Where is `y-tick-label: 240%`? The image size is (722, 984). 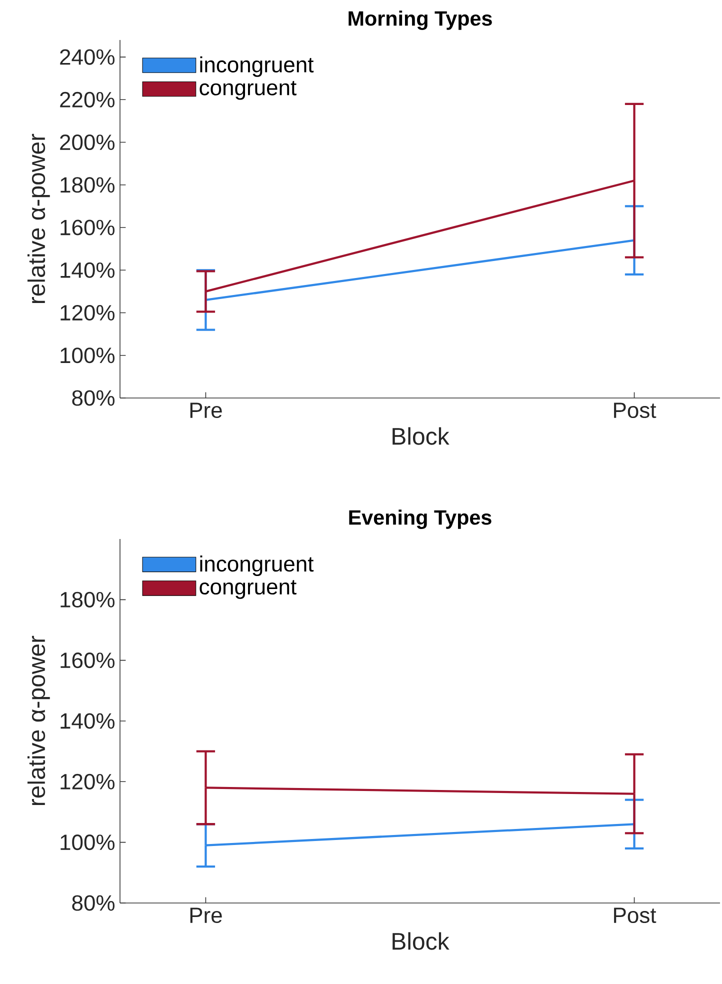 y-tick-label: 240% is located at coordinates (87, 57).